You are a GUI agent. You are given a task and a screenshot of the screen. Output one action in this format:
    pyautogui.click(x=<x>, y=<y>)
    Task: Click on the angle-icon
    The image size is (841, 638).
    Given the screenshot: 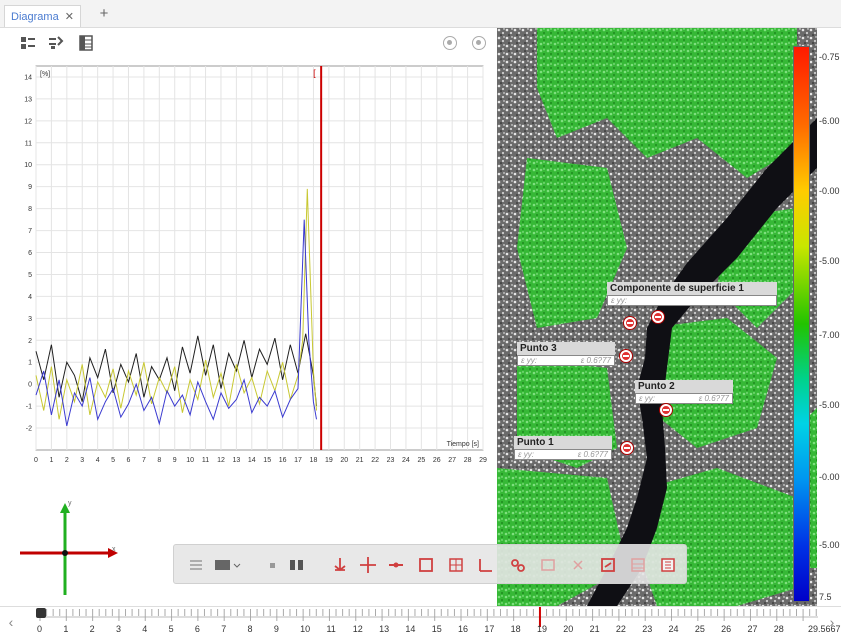 What is the action you would take?
    pyautogui.click(x=486, y=565)
    